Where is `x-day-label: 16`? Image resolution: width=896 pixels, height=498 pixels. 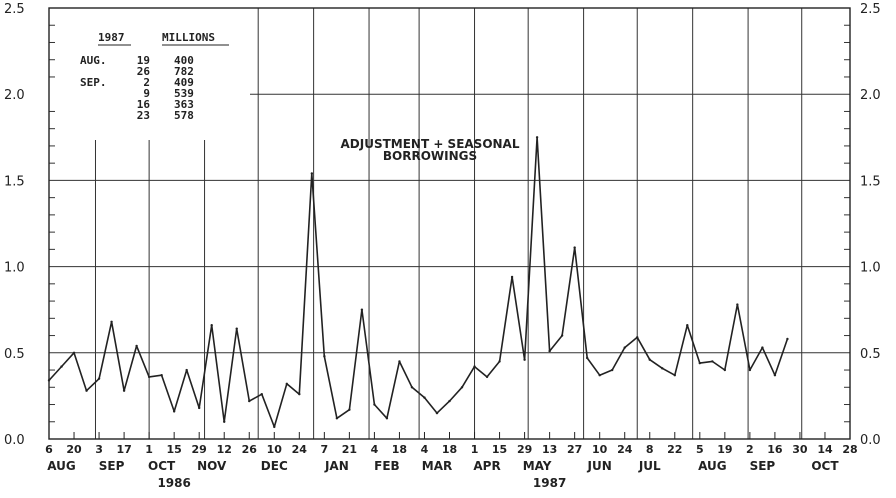 x-day-label: 16 is located at coordinates (775, 449).